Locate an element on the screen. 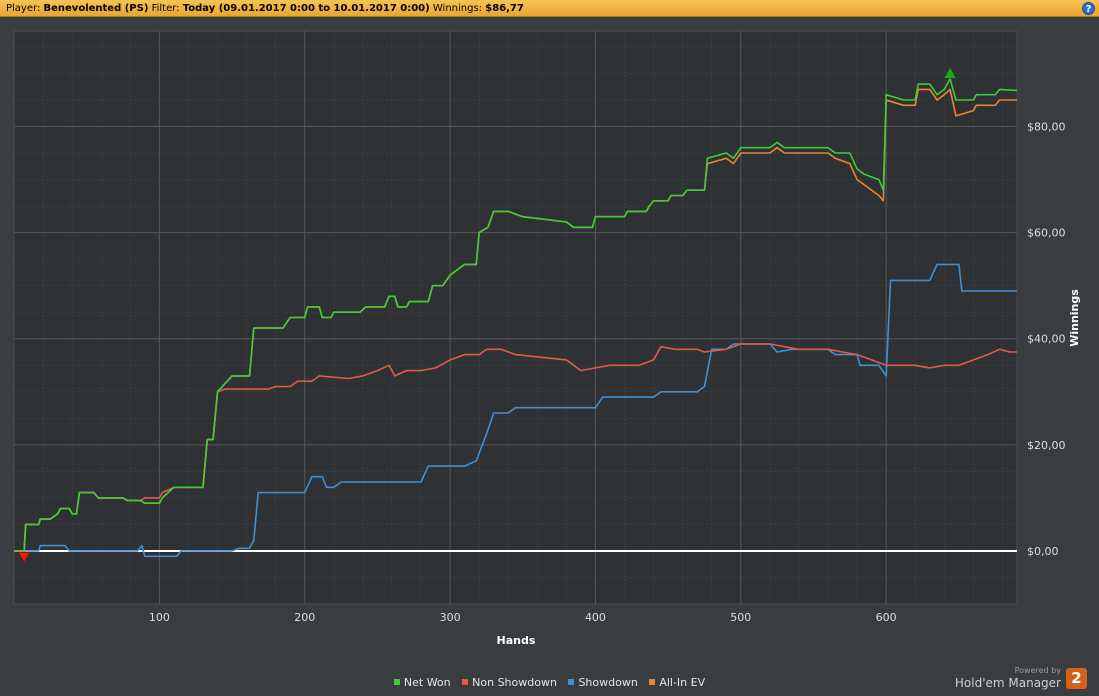  brand-name: Hold'em Manager is located at coordinates (1007, 683).